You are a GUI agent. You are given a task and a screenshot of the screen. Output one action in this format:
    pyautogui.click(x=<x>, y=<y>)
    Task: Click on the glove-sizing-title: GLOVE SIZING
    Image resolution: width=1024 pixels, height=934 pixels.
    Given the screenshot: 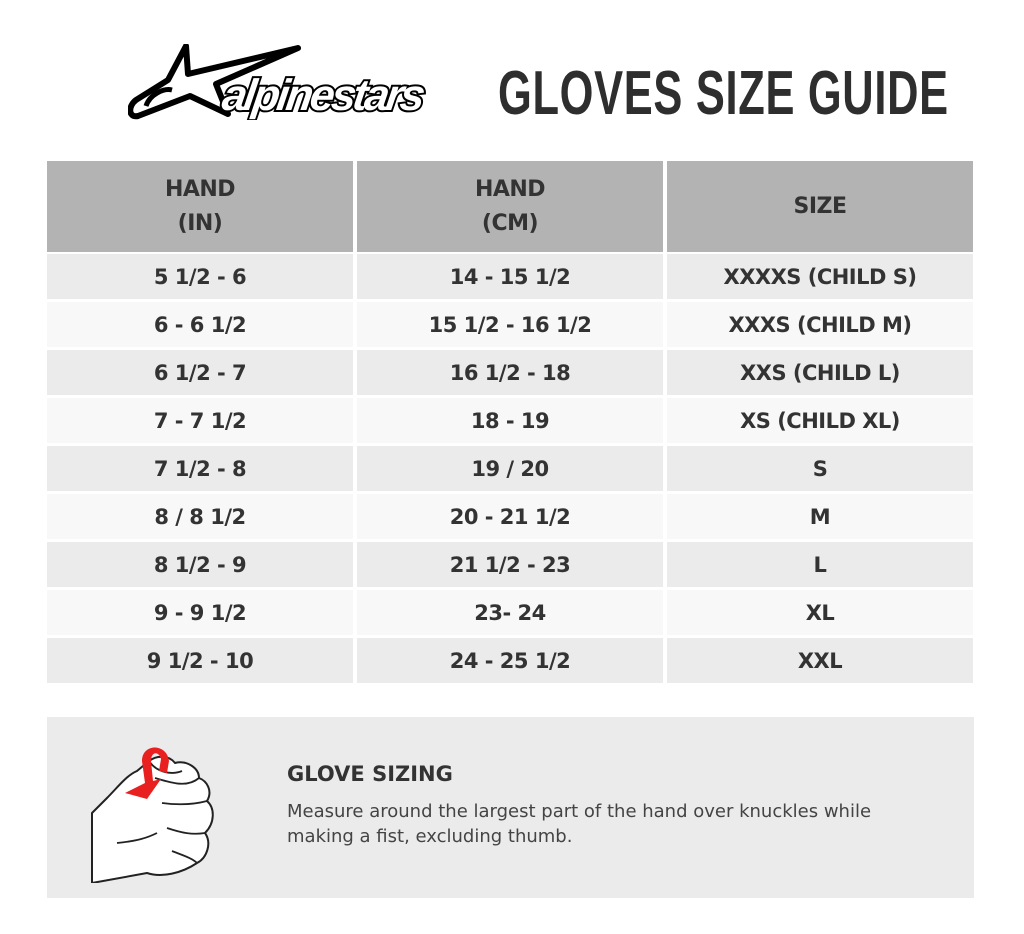 What is the action you would take?
    pyautogui.click(x=370, y=774)
    